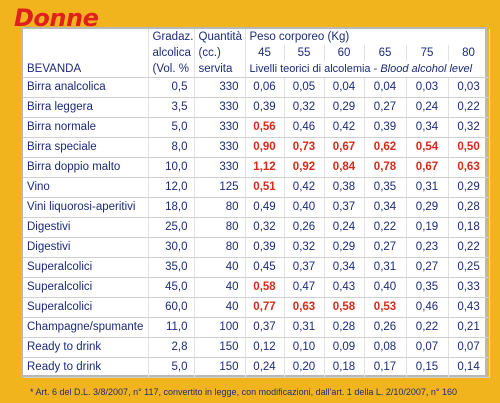 The image size is (500, 403). I want to click on bac-value: 0,45, so click(265, 267).